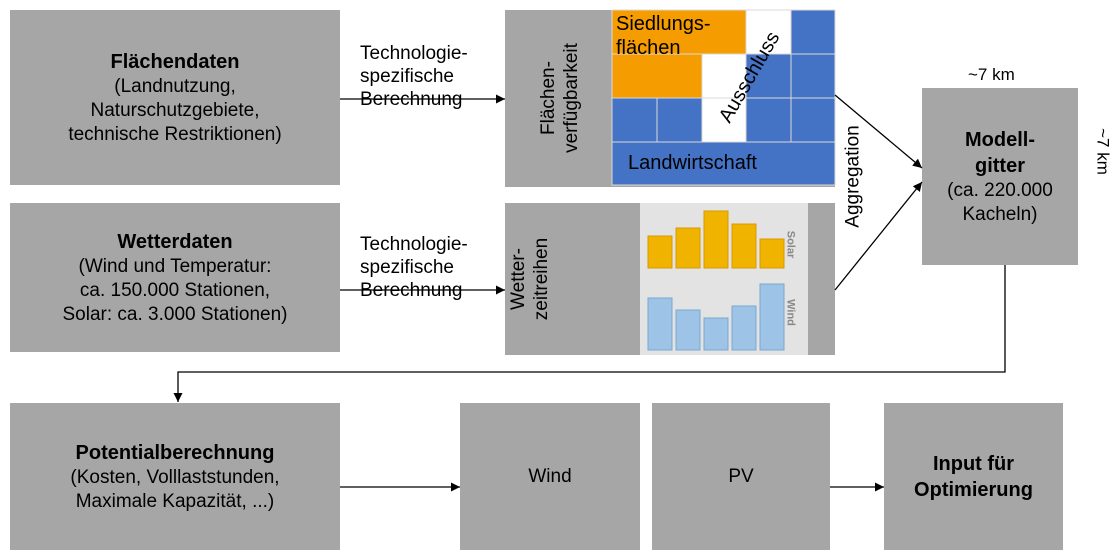 The image size is (1116, 553). What do you see at coordinates (790, 312) in the screenshot?
I see `wind-label: Wind` at bounding box center [790, 312].